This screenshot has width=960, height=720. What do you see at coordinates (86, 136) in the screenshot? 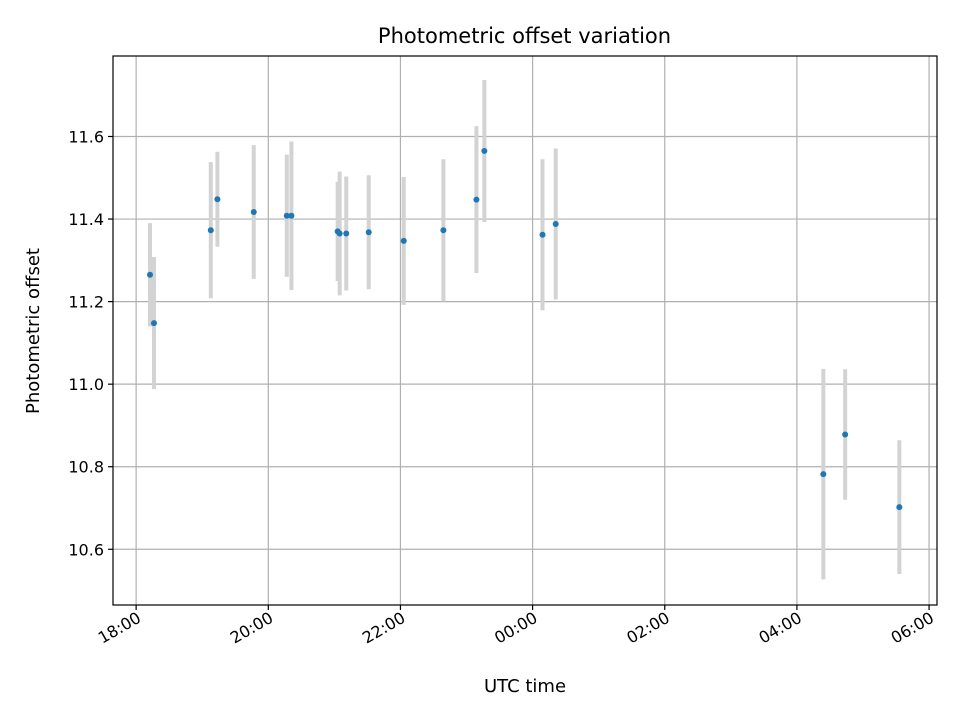
I see `y-tick-label: 11.6` at bounding box center [86, 136].